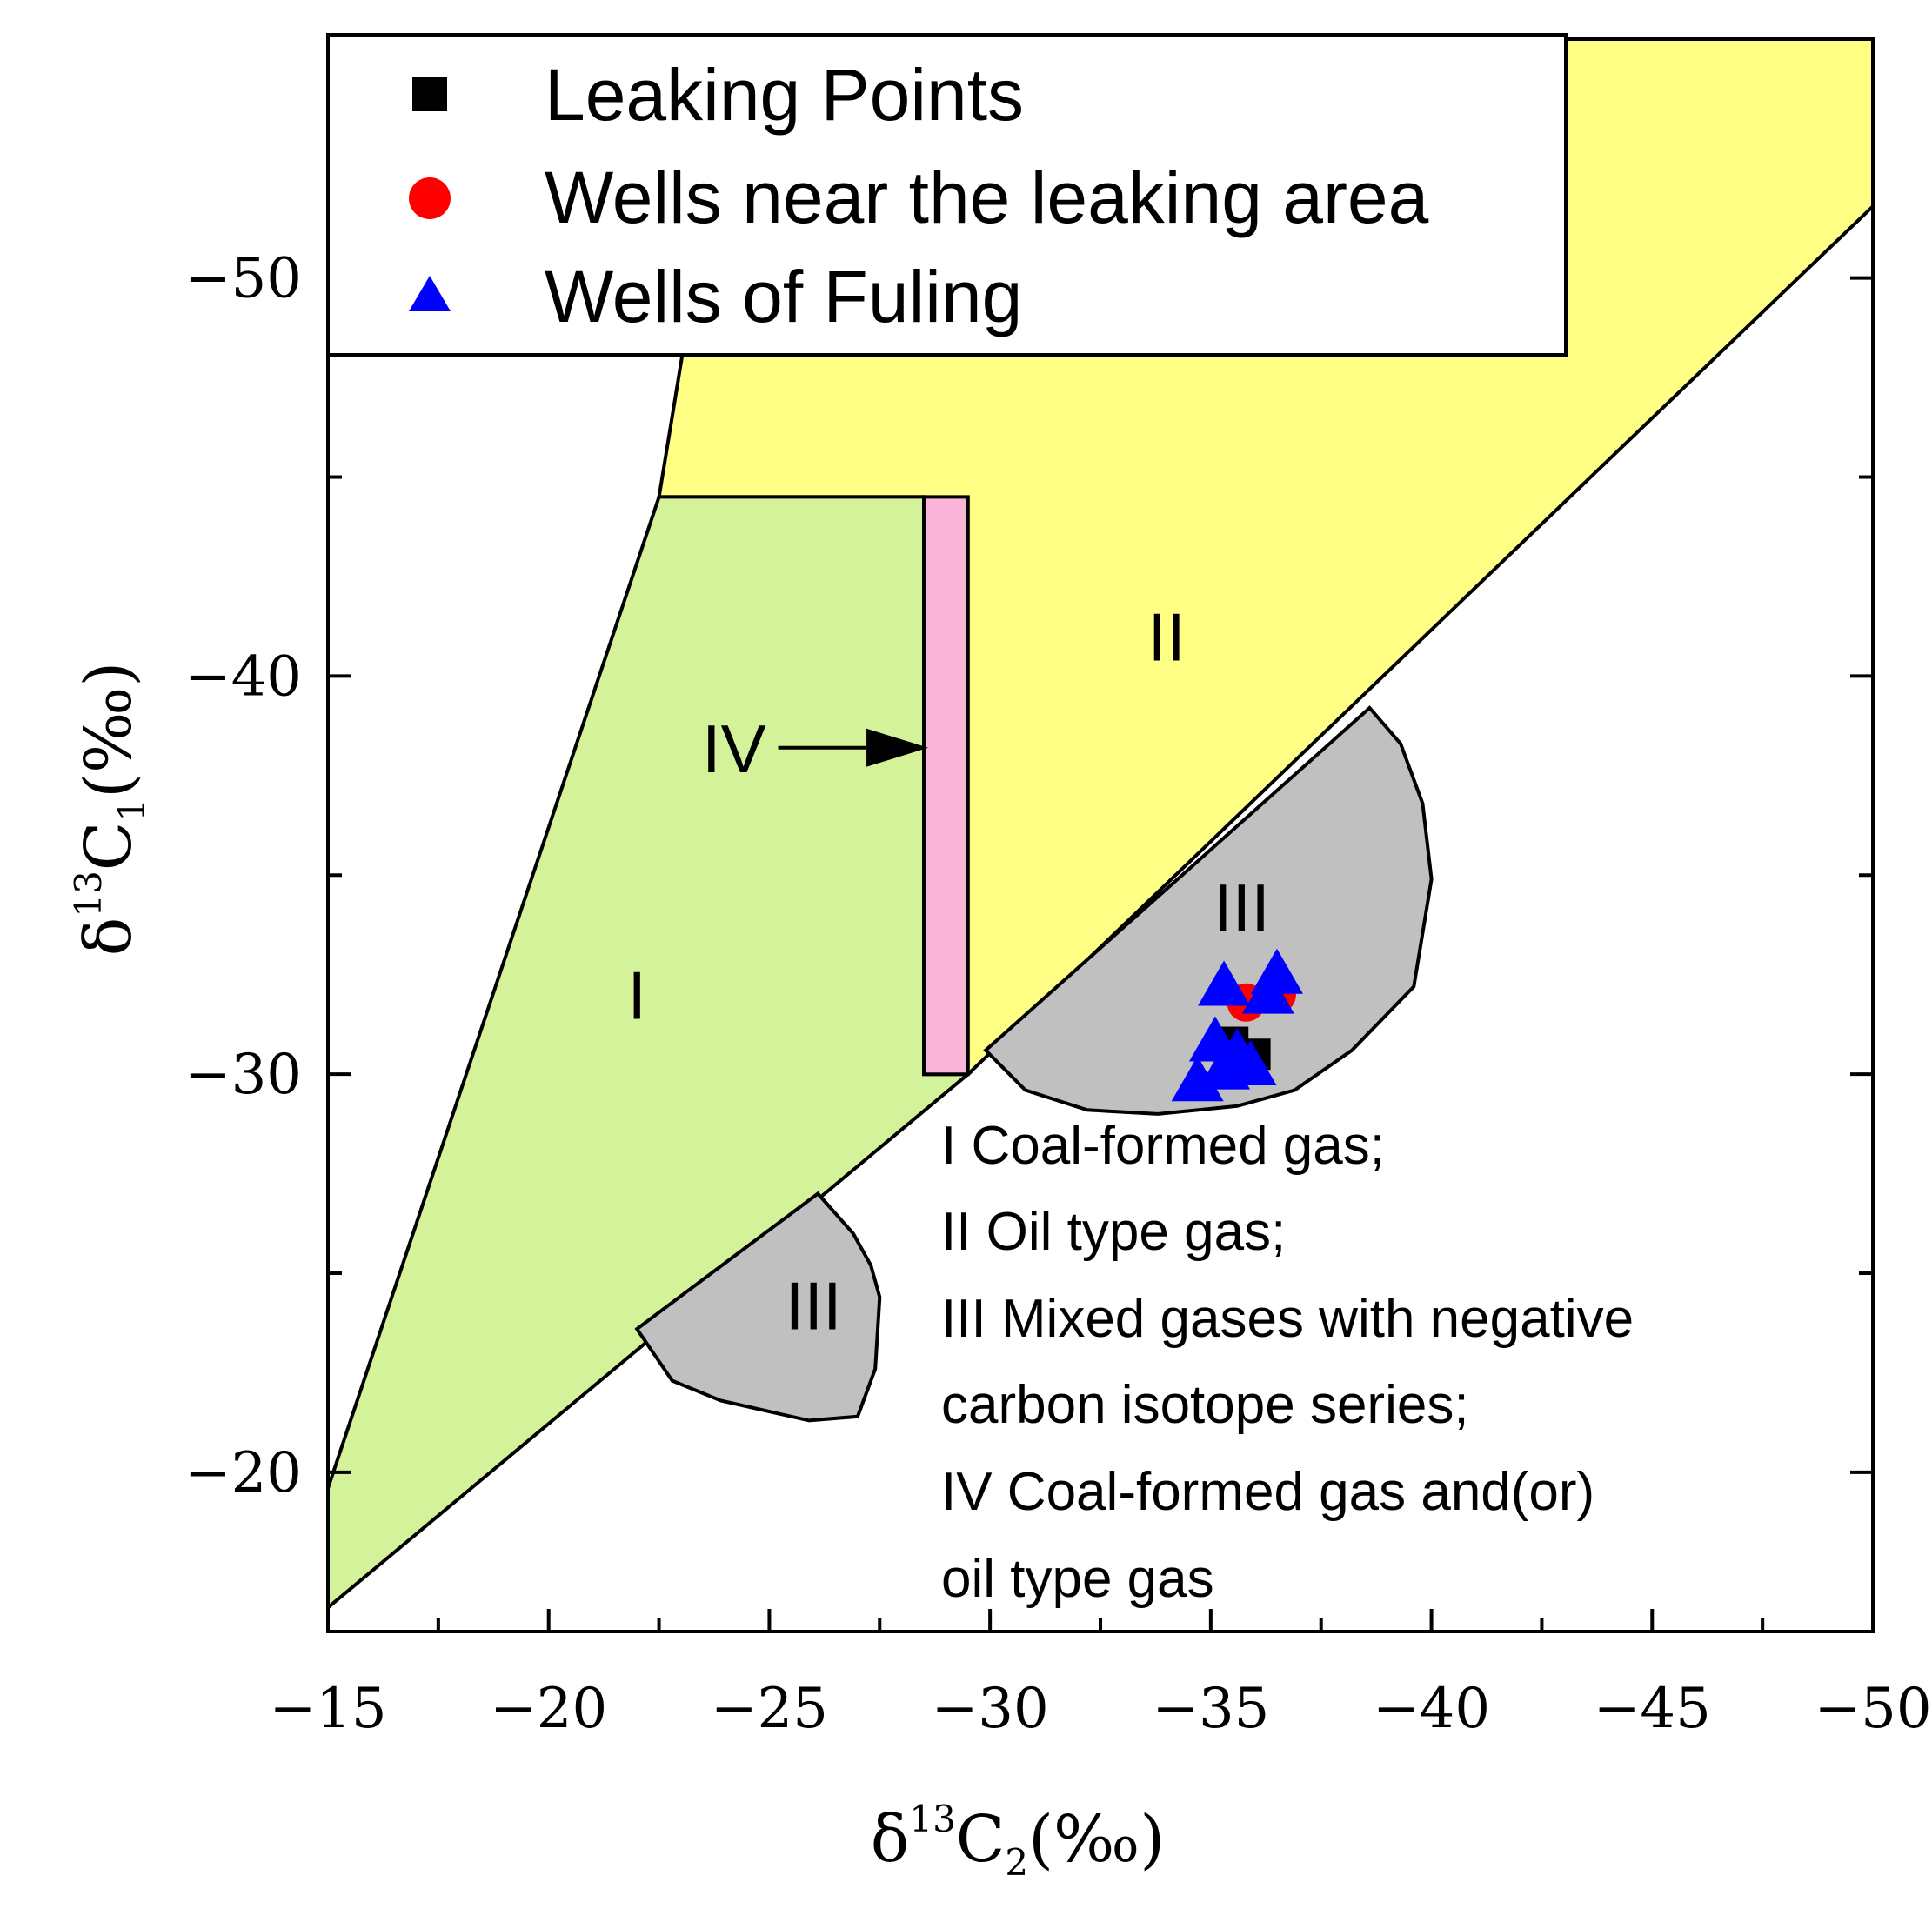 The height and width of the screenshot is (1922, 1932). What do you see at coordinates (243, 676) in the screenshot?
I see `y-tick-label: −40` at bounding box center [243, 676].